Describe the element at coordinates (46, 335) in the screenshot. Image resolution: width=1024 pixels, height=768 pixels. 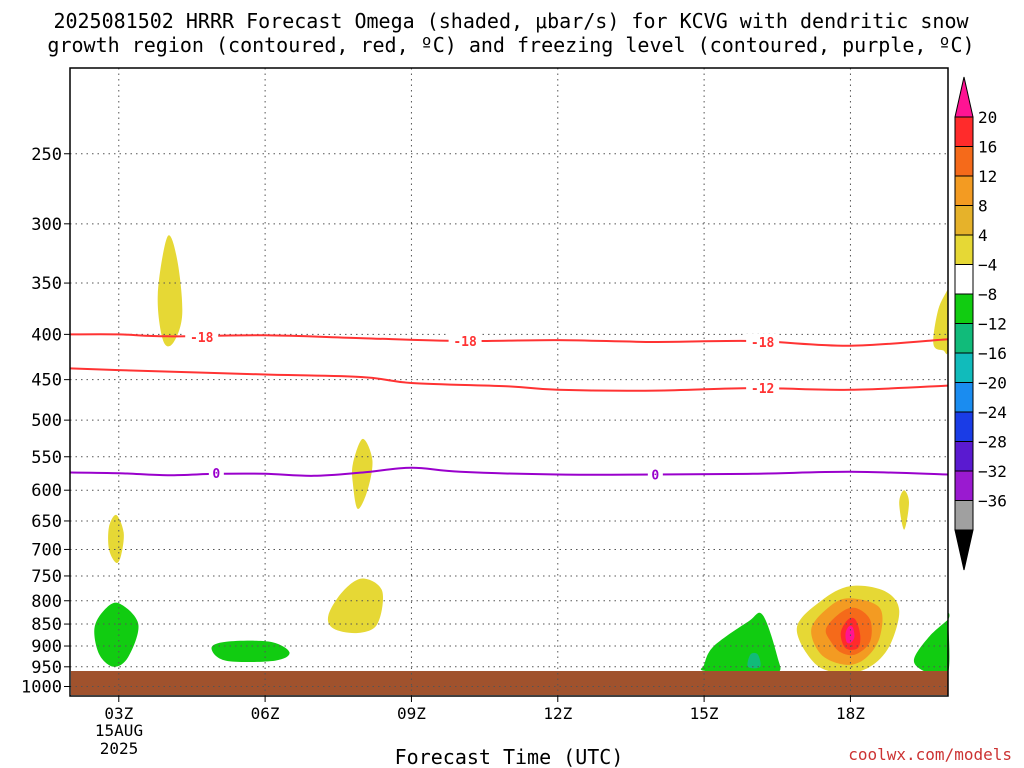
I see `y-tick-label: 400` at that location.